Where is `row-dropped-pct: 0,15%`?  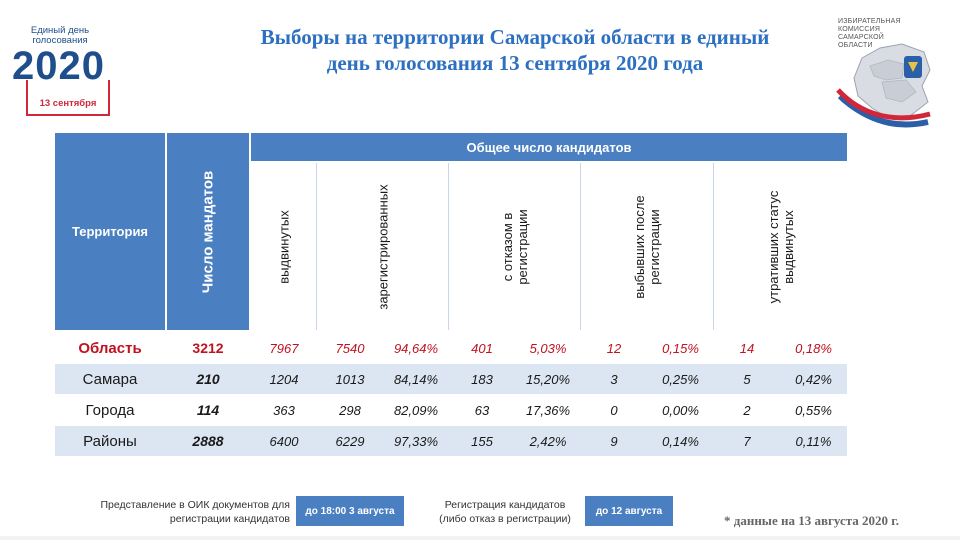
row-dropped-pct: 0,15% is located at coordinates (680, 348).